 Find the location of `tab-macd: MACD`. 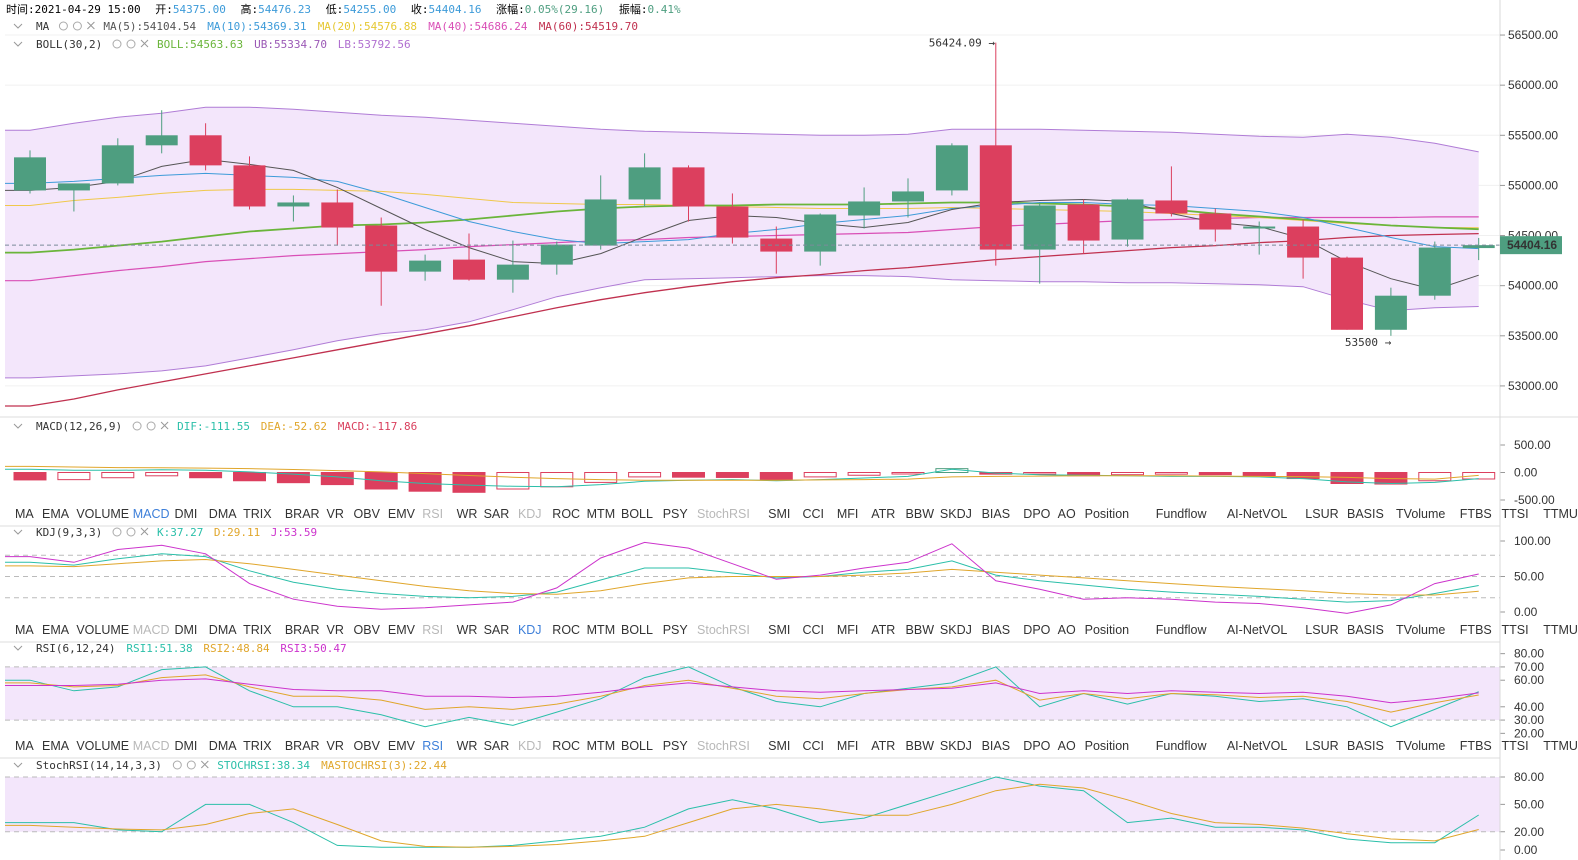

tab-macd: MACD is located at coordinates (151, 630).